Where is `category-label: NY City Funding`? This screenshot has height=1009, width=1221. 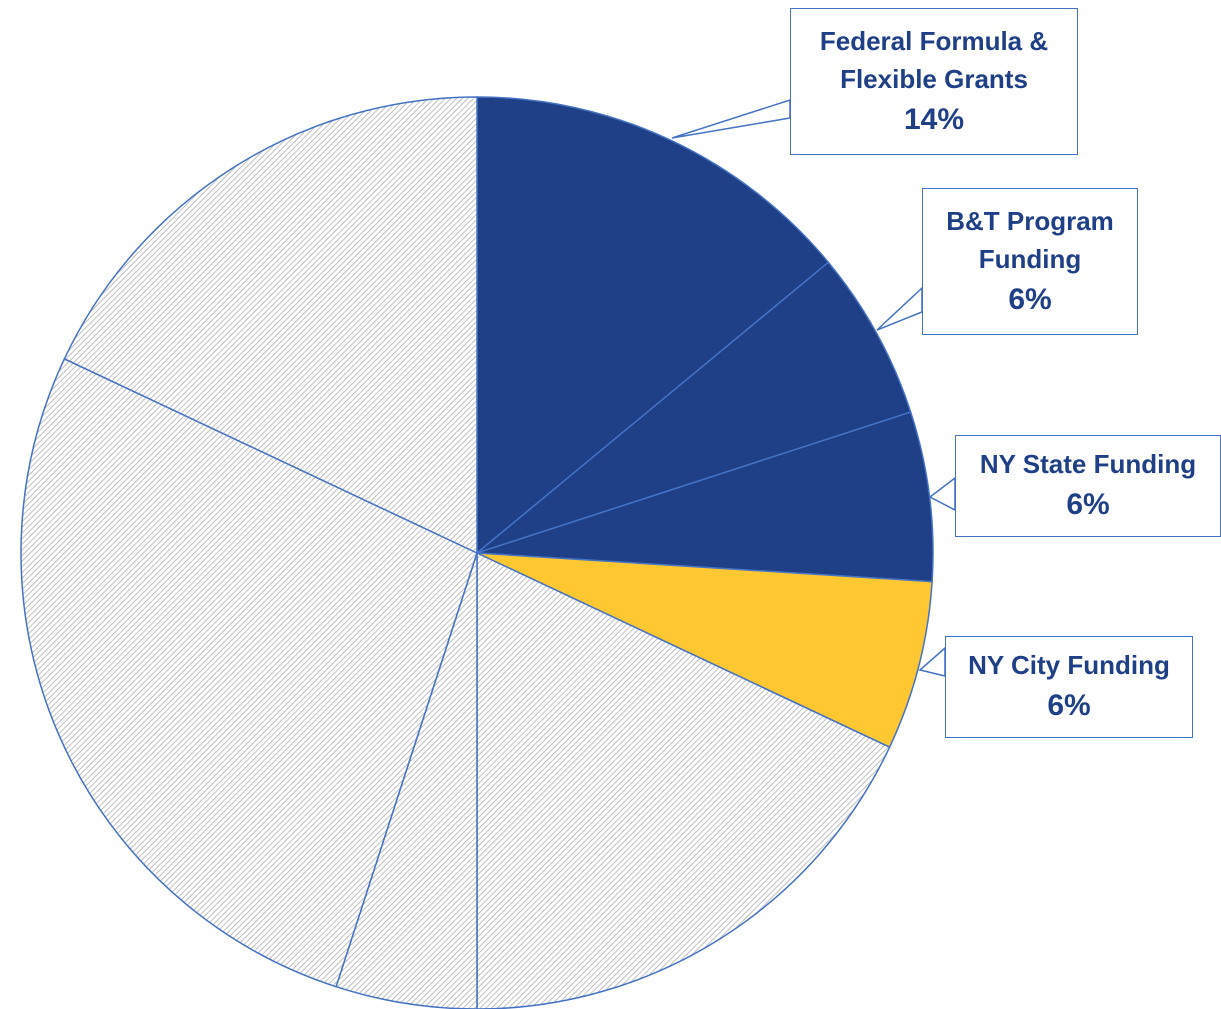
category-label: NY City Funding is located at coordinates (1069, 665).